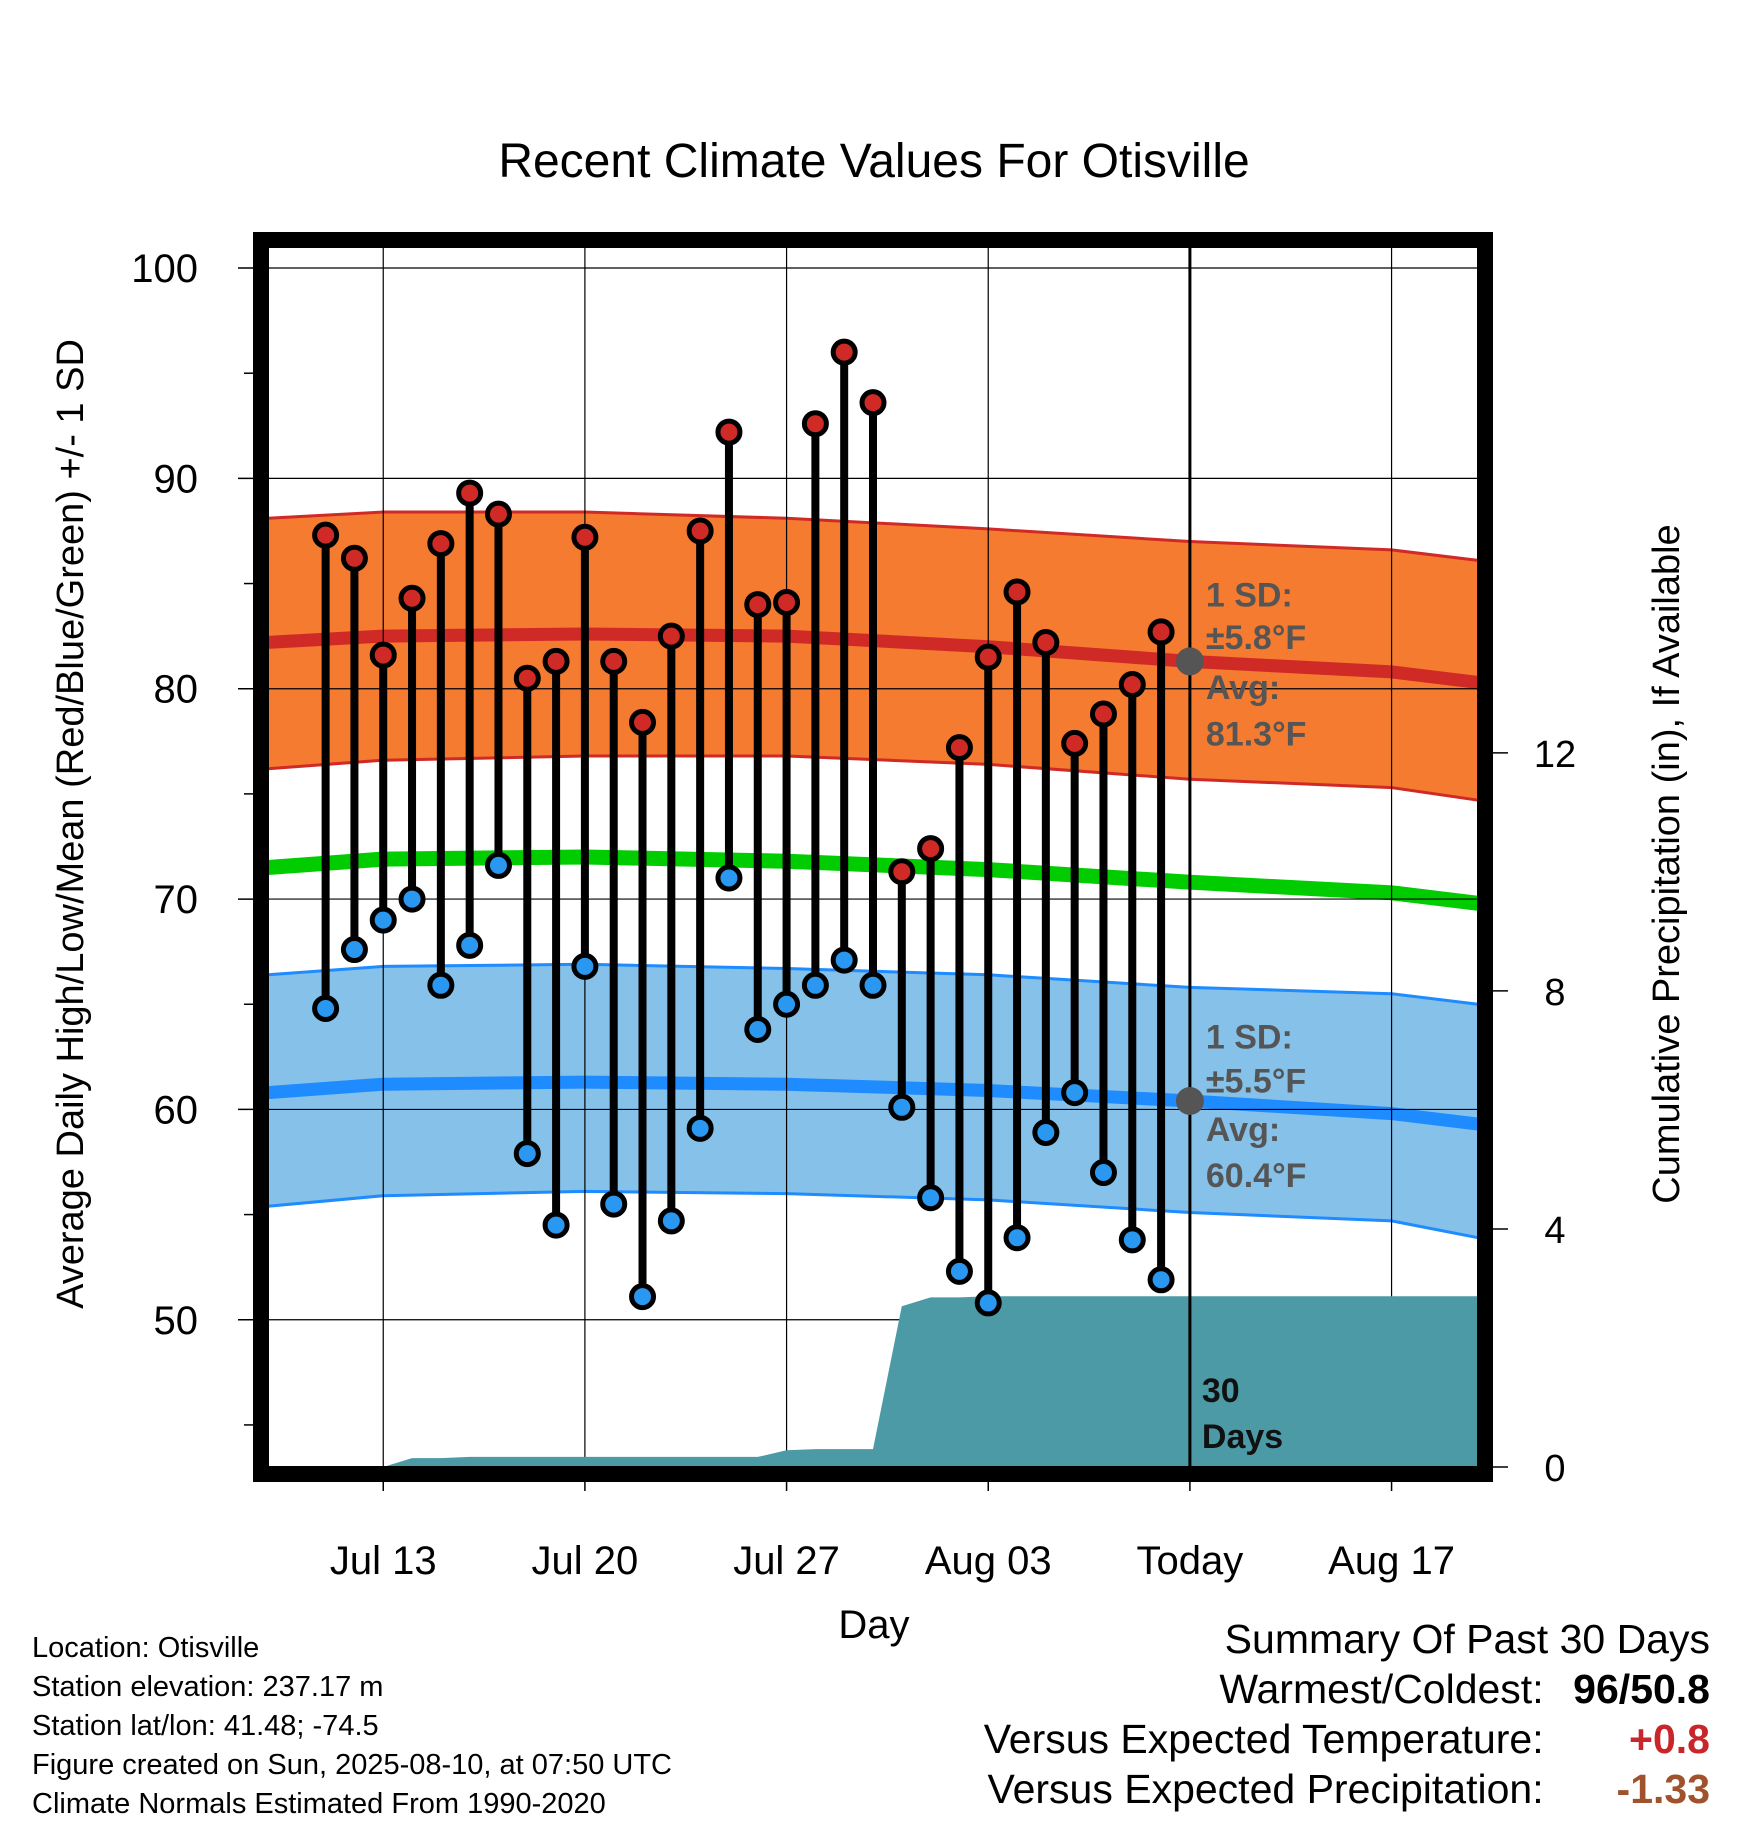 This screenshot has width=1748, height=1828. I want to click on precip-departure-row: Versus Expected Precipitation: -1.33, so click(1347, 1789).